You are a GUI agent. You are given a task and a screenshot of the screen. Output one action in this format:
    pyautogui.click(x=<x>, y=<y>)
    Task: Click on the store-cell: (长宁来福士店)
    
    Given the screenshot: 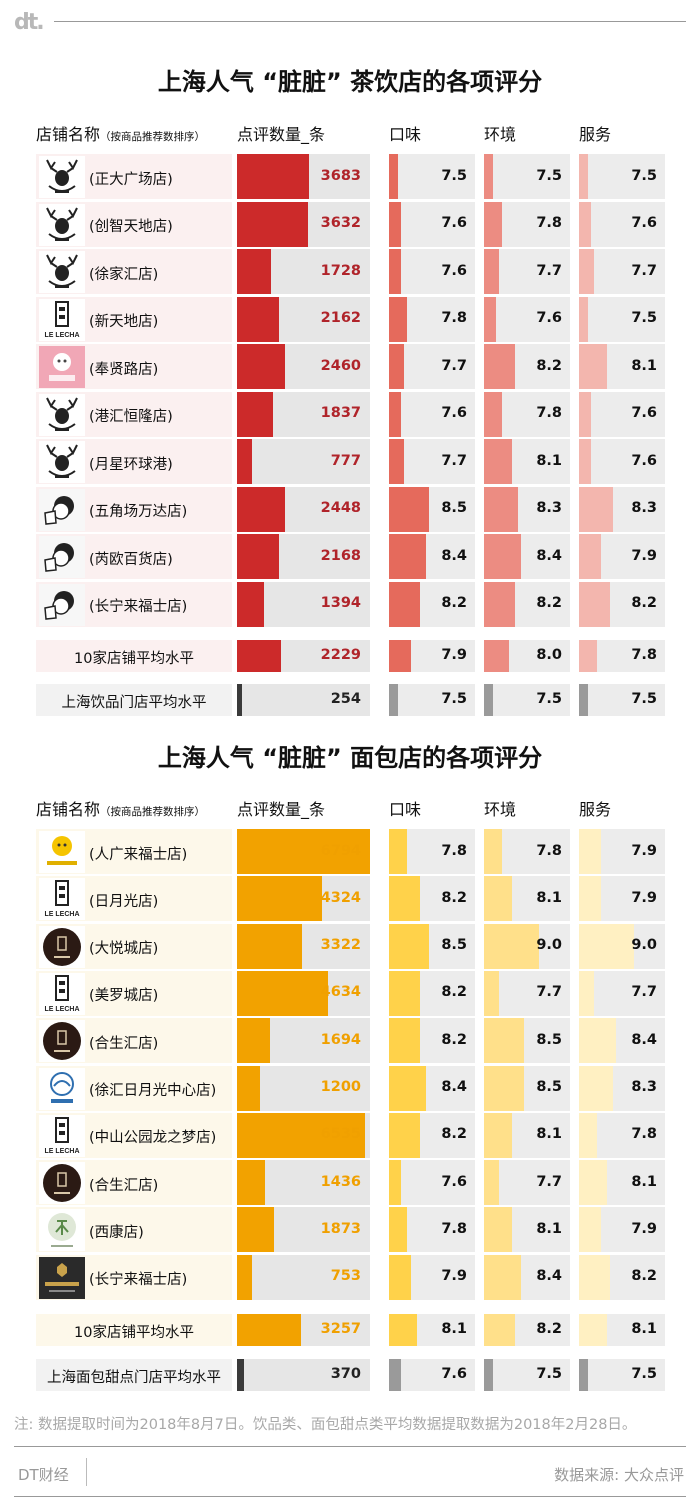 What is the action you would take?
    pyautogui.click(x=134, y=1277)
    